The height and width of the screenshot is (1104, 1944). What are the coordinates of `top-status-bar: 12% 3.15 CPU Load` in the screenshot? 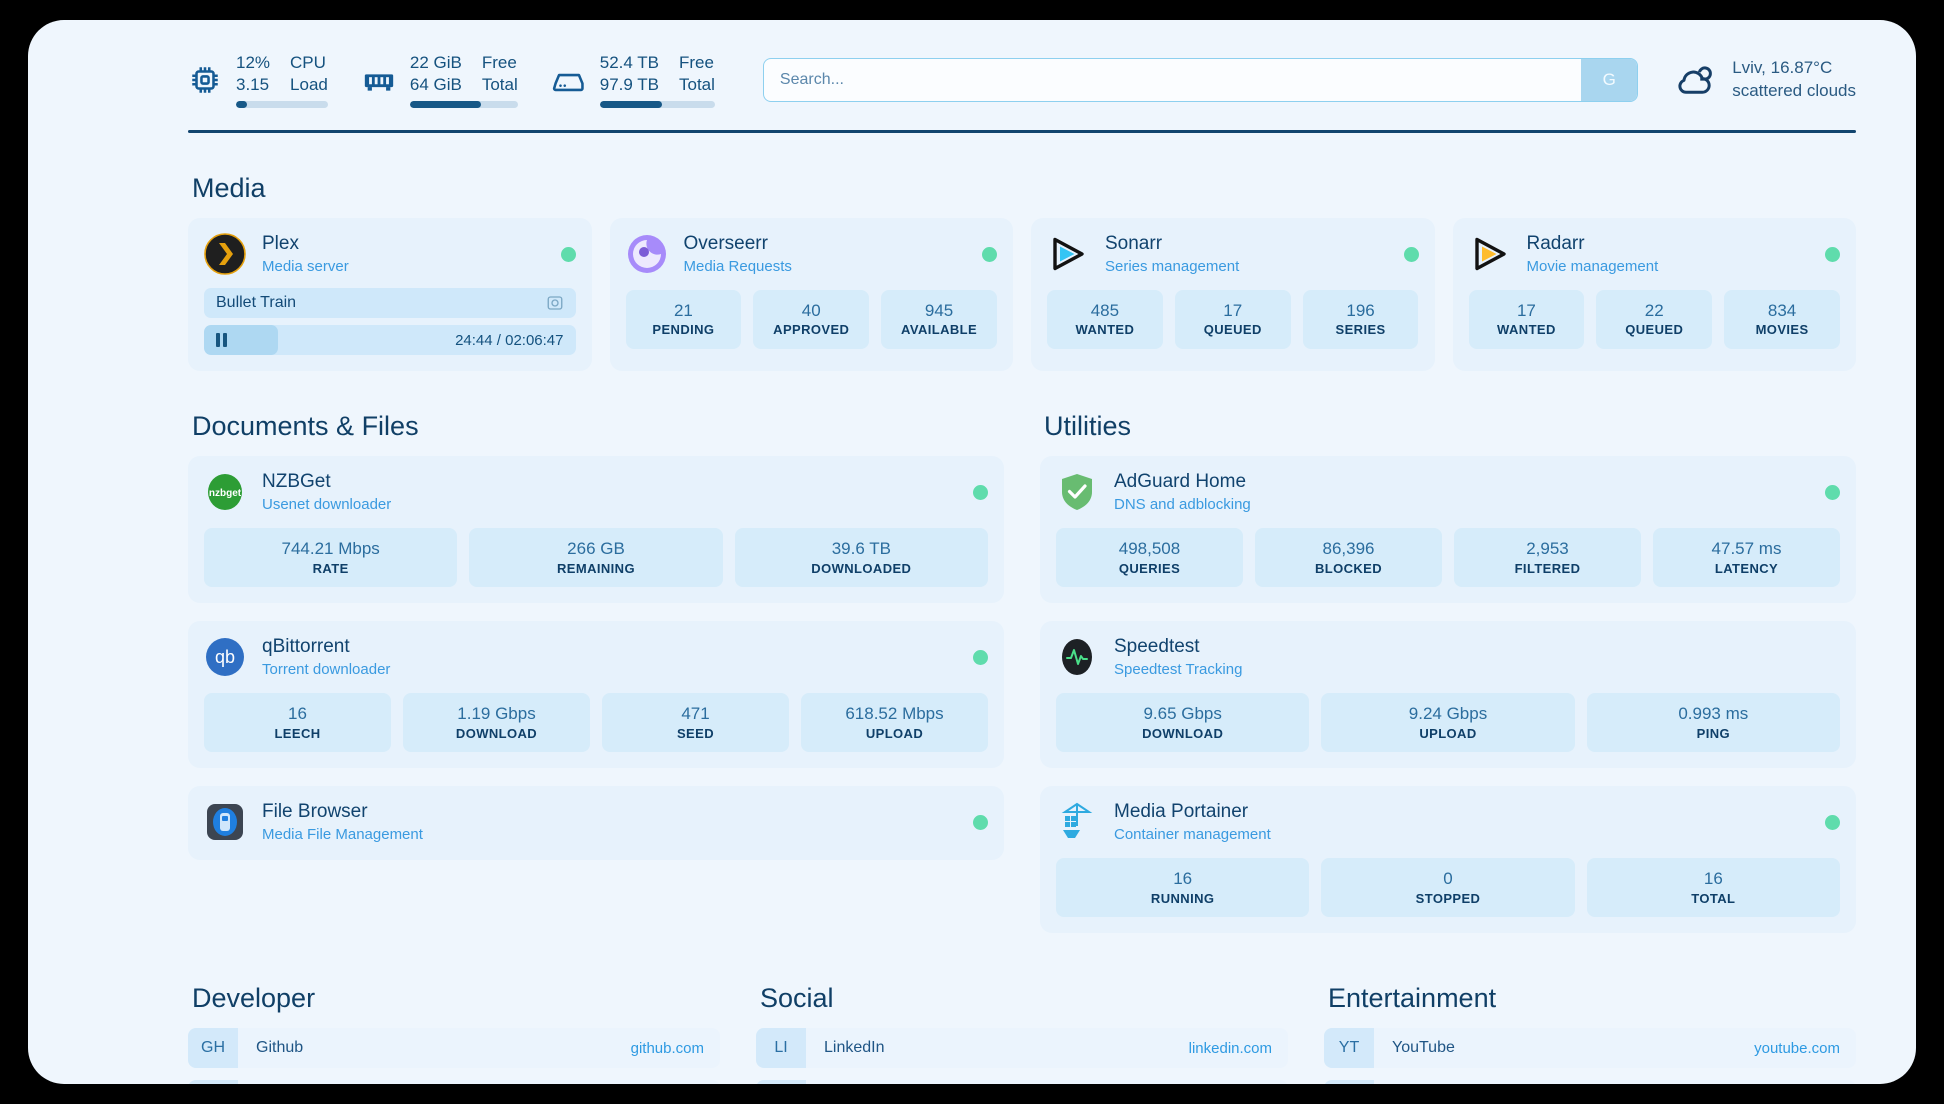 It's located at (972, 66).